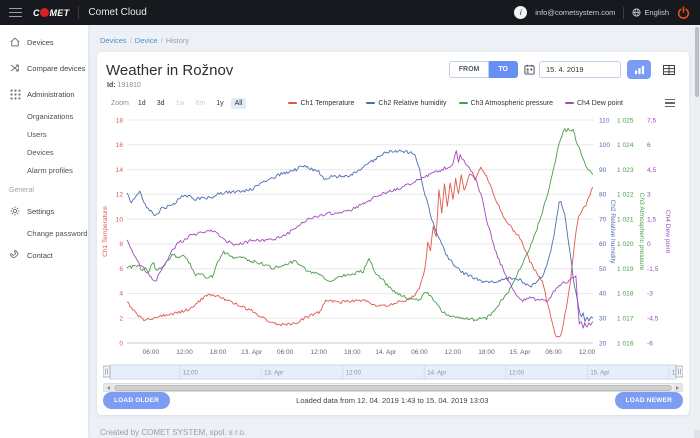  I want to click on table-icon, so click(669, 69).